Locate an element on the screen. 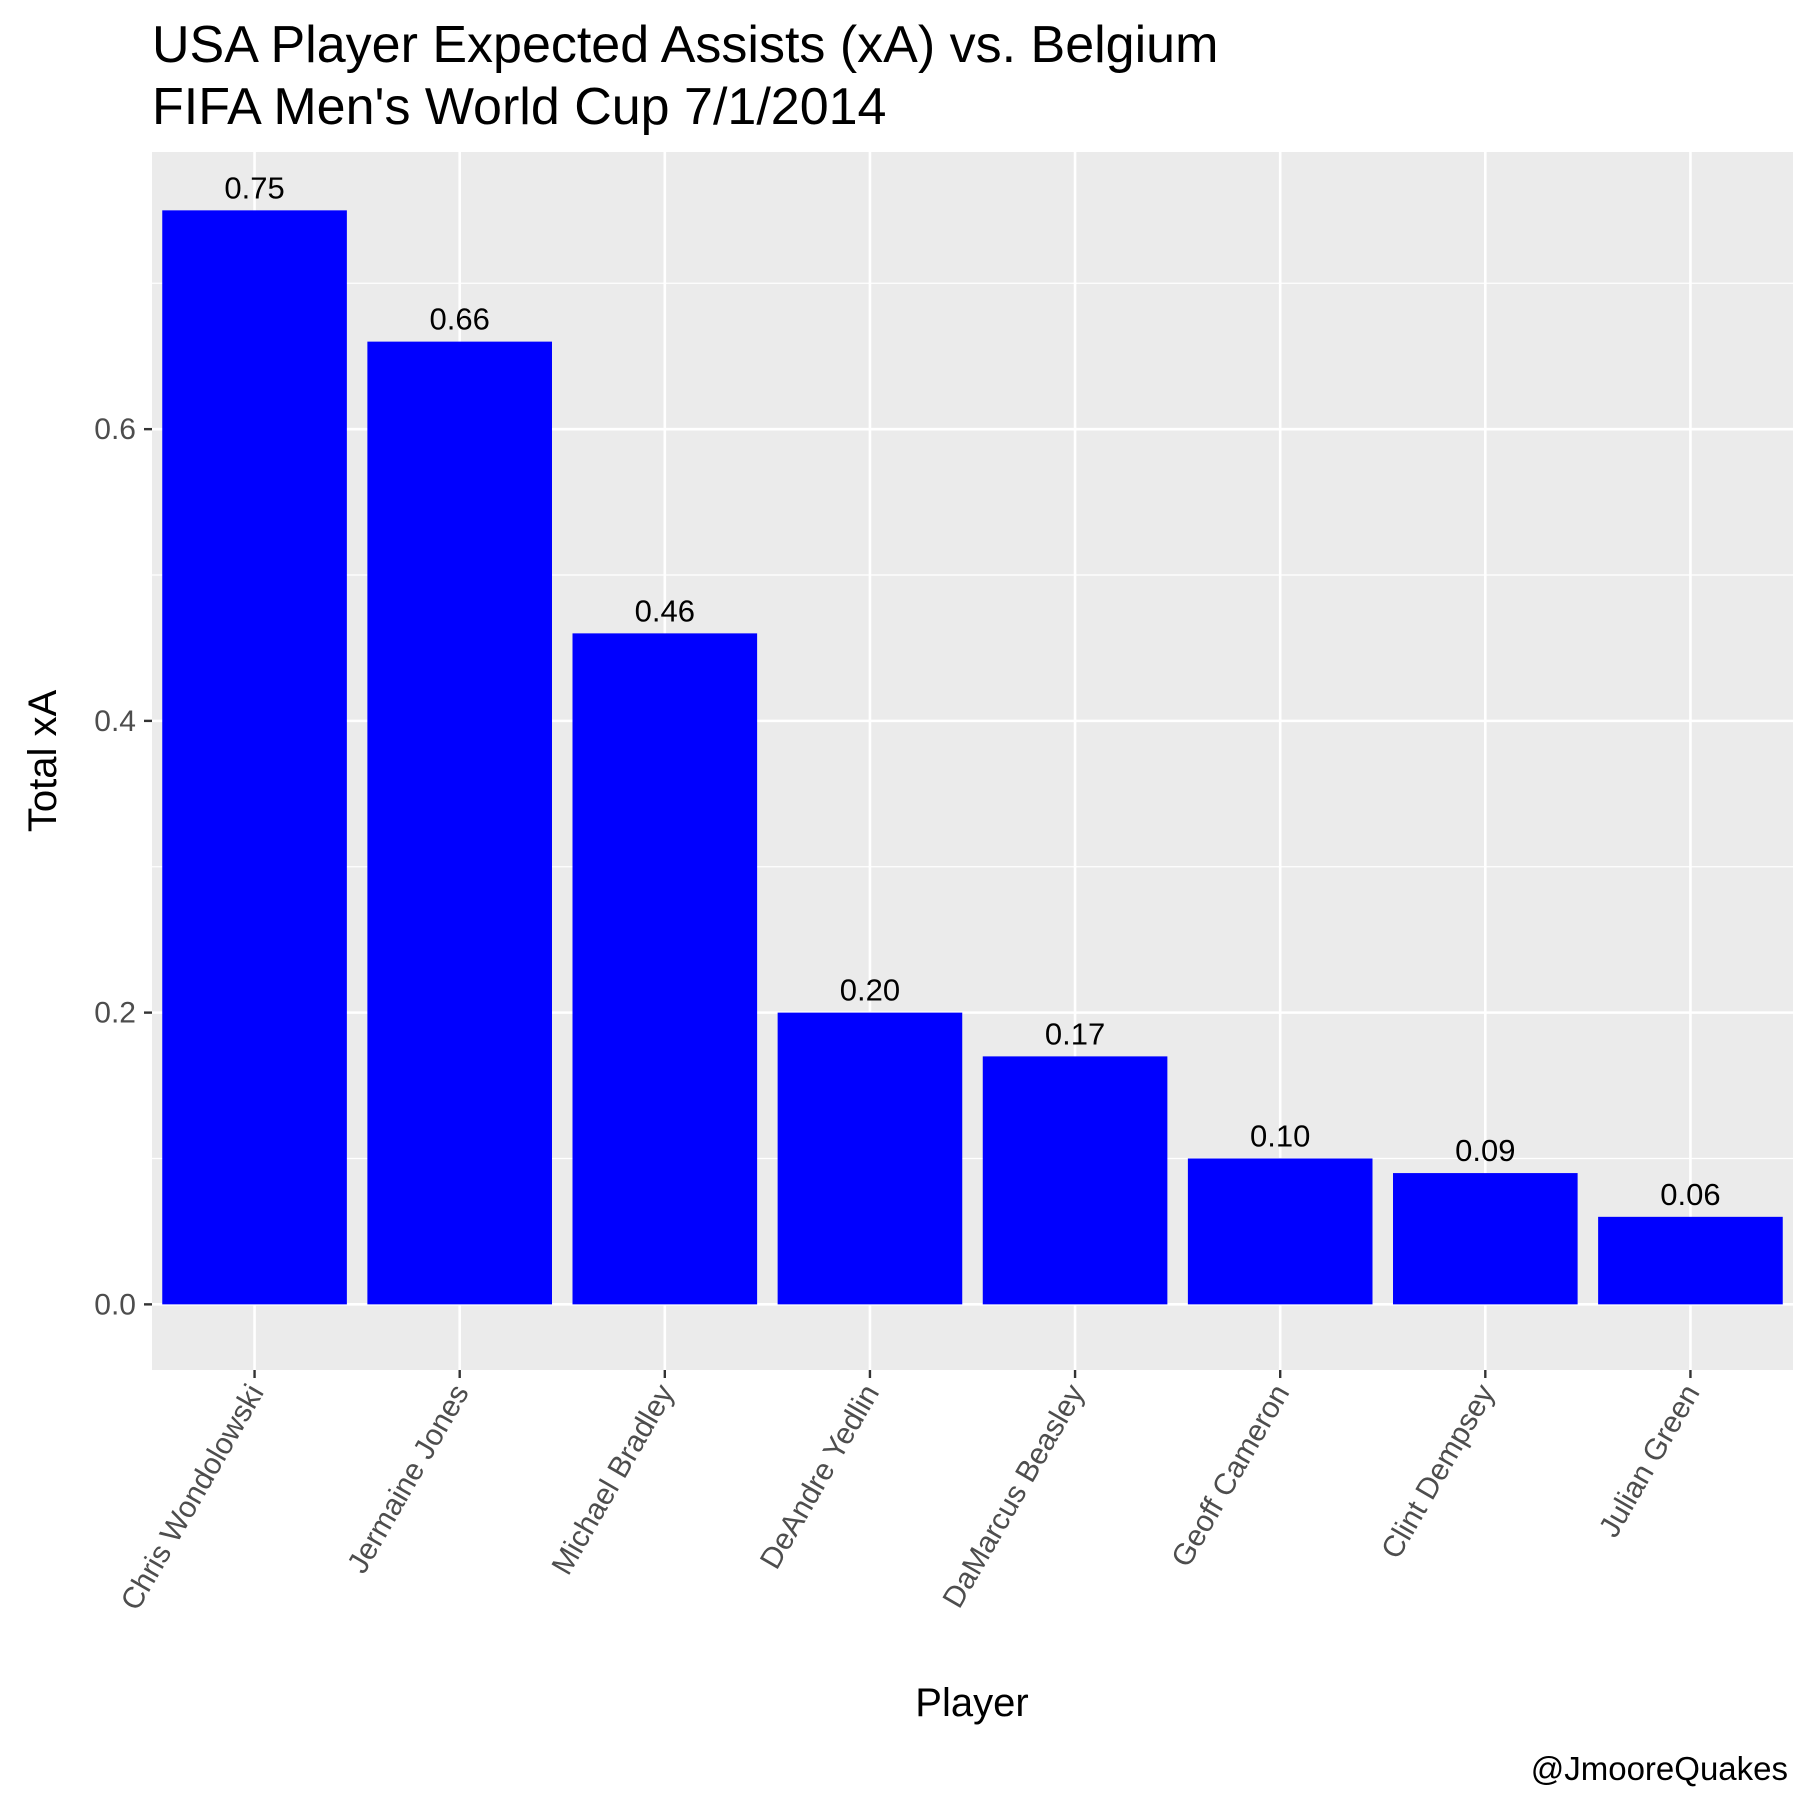 This screenshot has width=1800, height=1800. y-axis: 0.0 0.2 0.4 0.6 is located at coordinates (123, 867).